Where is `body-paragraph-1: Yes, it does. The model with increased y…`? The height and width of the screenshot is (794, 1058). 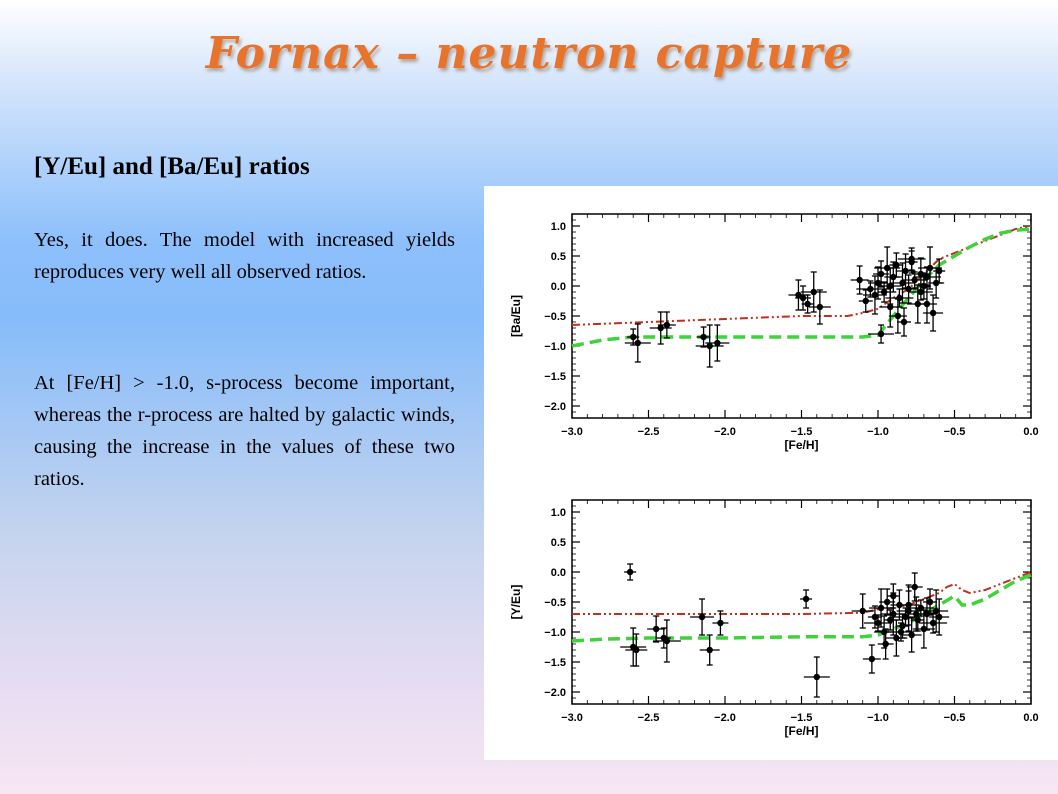 body-paragraph-1: Yes, it does. The model with increased y… is located at coordinates (244, 256).